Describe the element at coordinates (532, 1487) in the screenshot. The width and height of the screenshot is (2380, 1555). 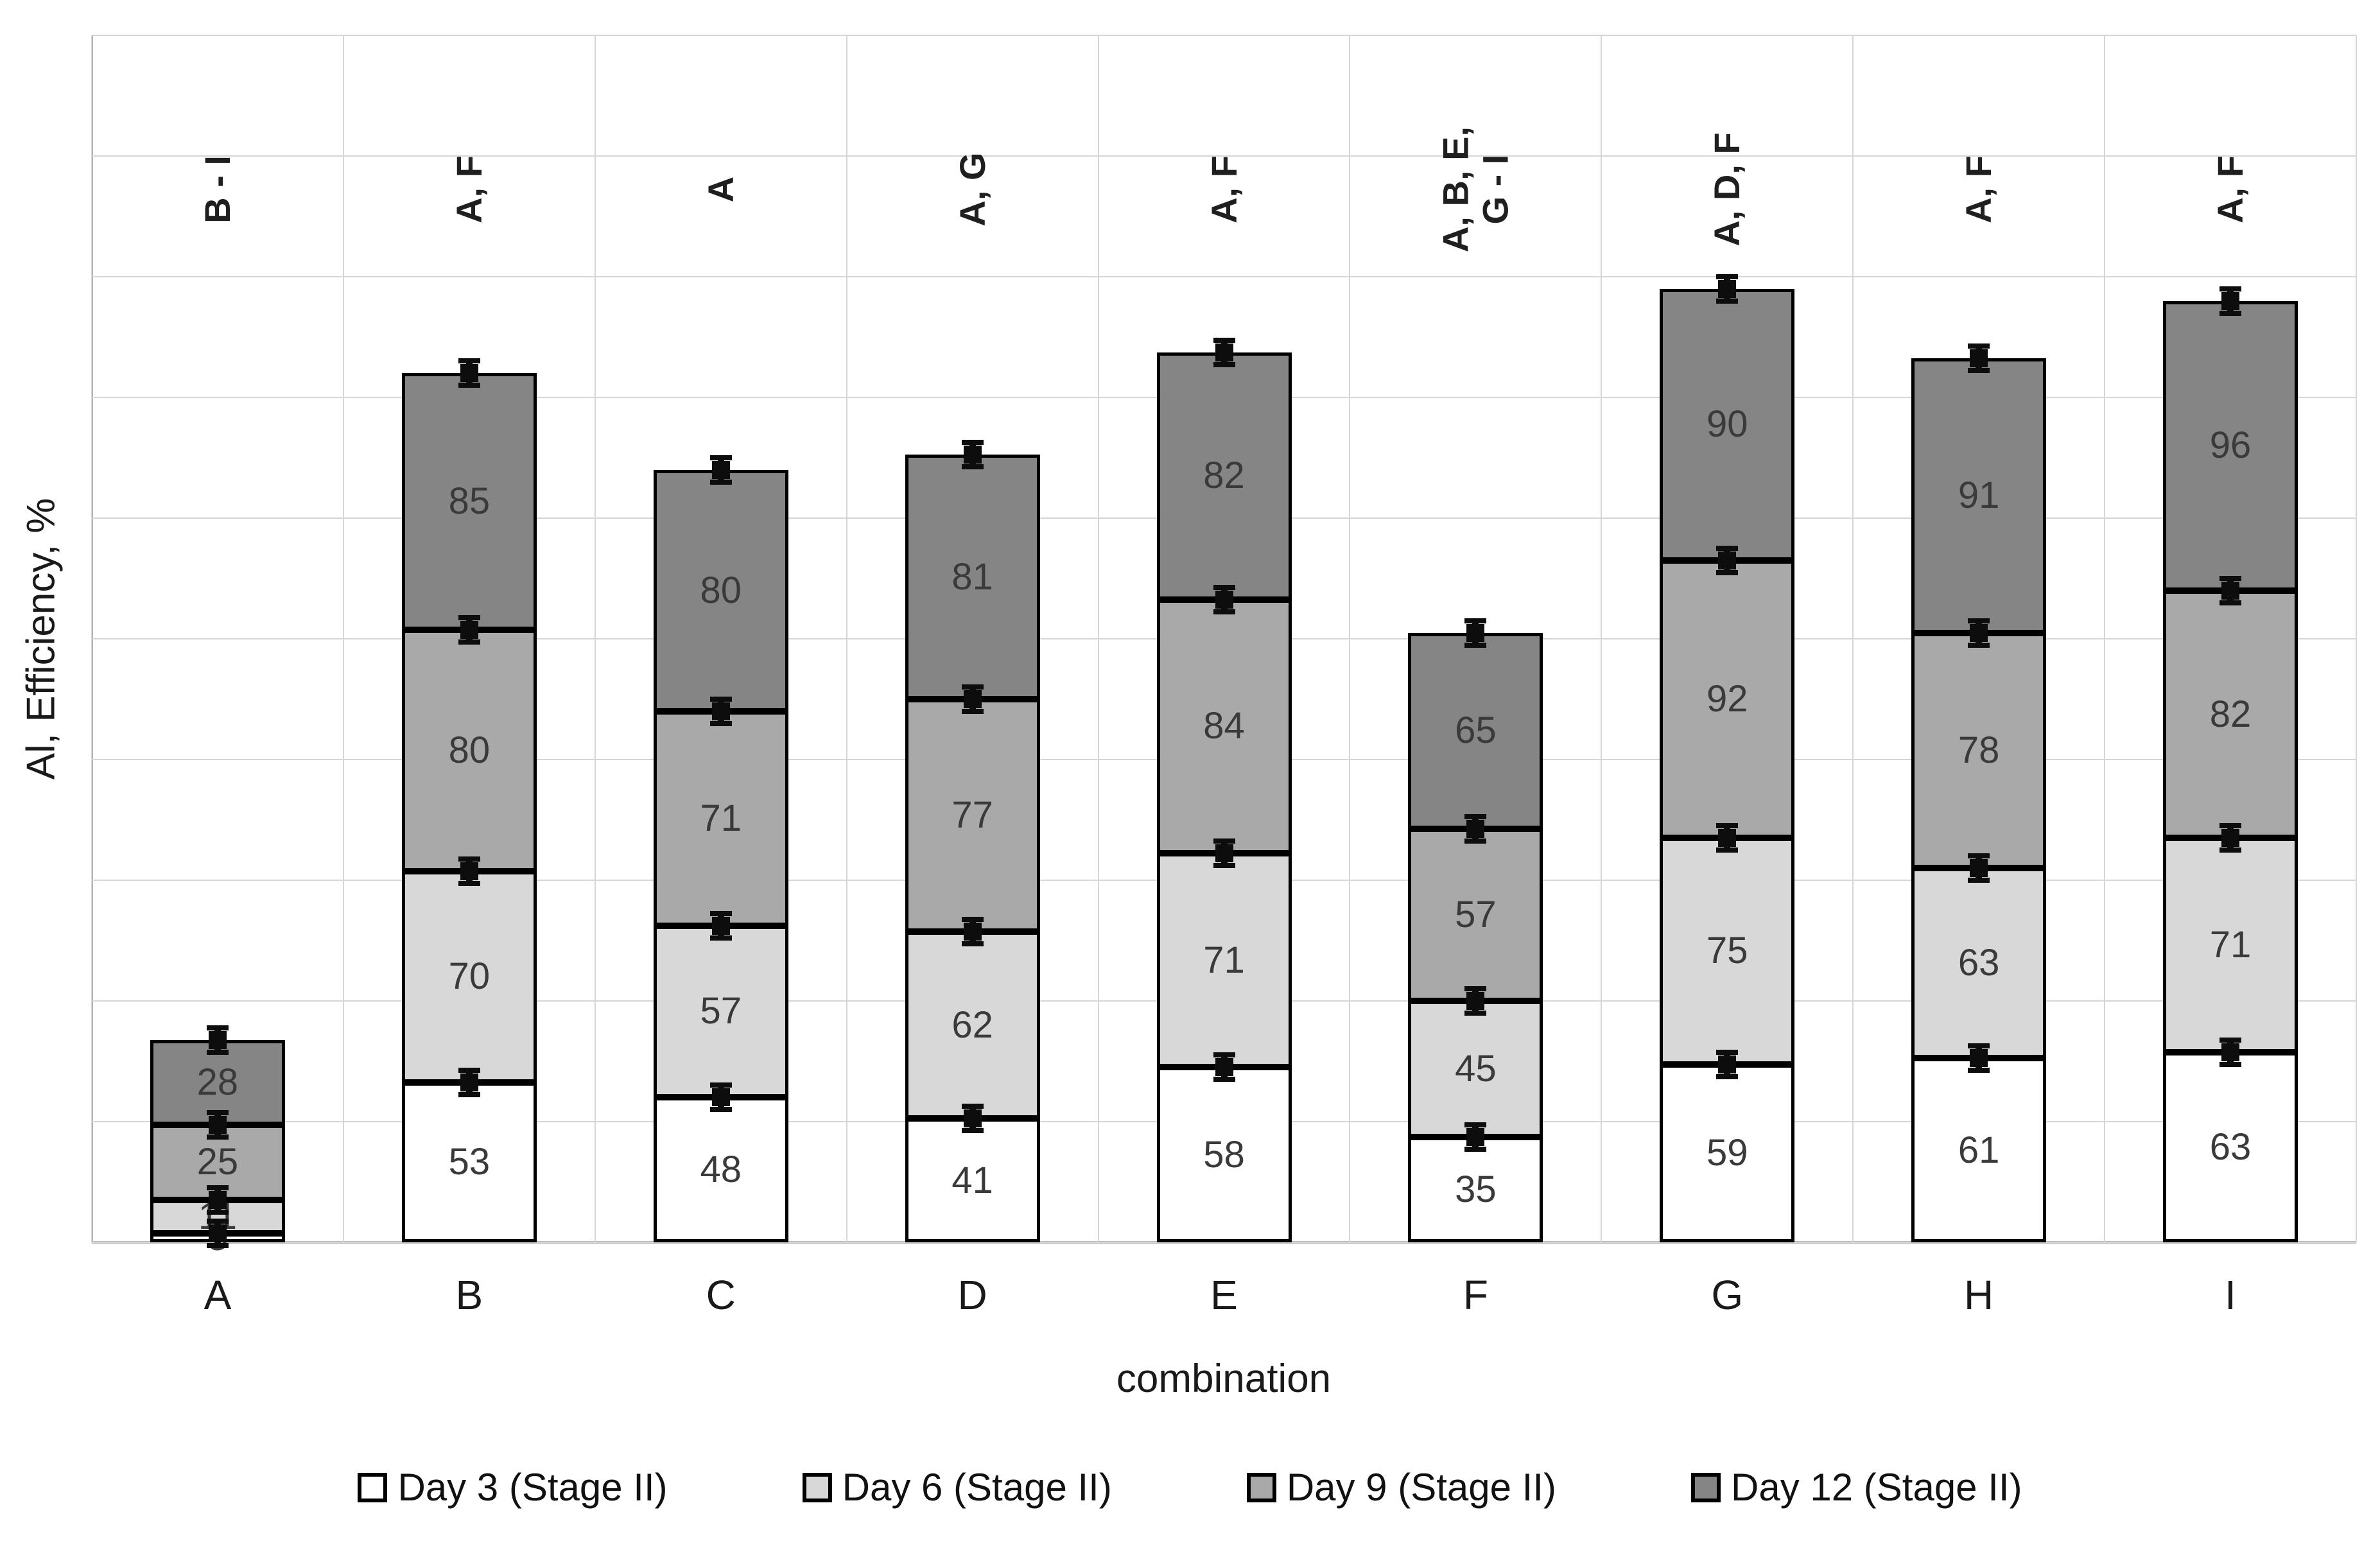
I see `legend-label: Day 3 (Stage II)` at that location.